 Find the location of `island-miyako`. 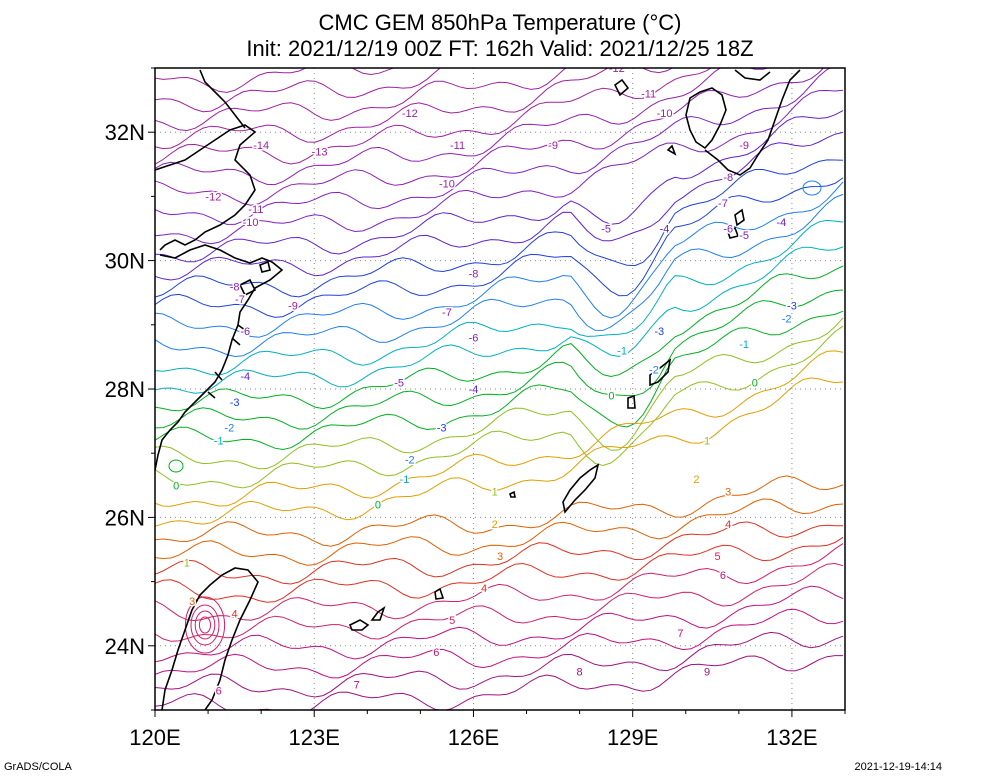

island-miyako is located at coordinates (439, 593).